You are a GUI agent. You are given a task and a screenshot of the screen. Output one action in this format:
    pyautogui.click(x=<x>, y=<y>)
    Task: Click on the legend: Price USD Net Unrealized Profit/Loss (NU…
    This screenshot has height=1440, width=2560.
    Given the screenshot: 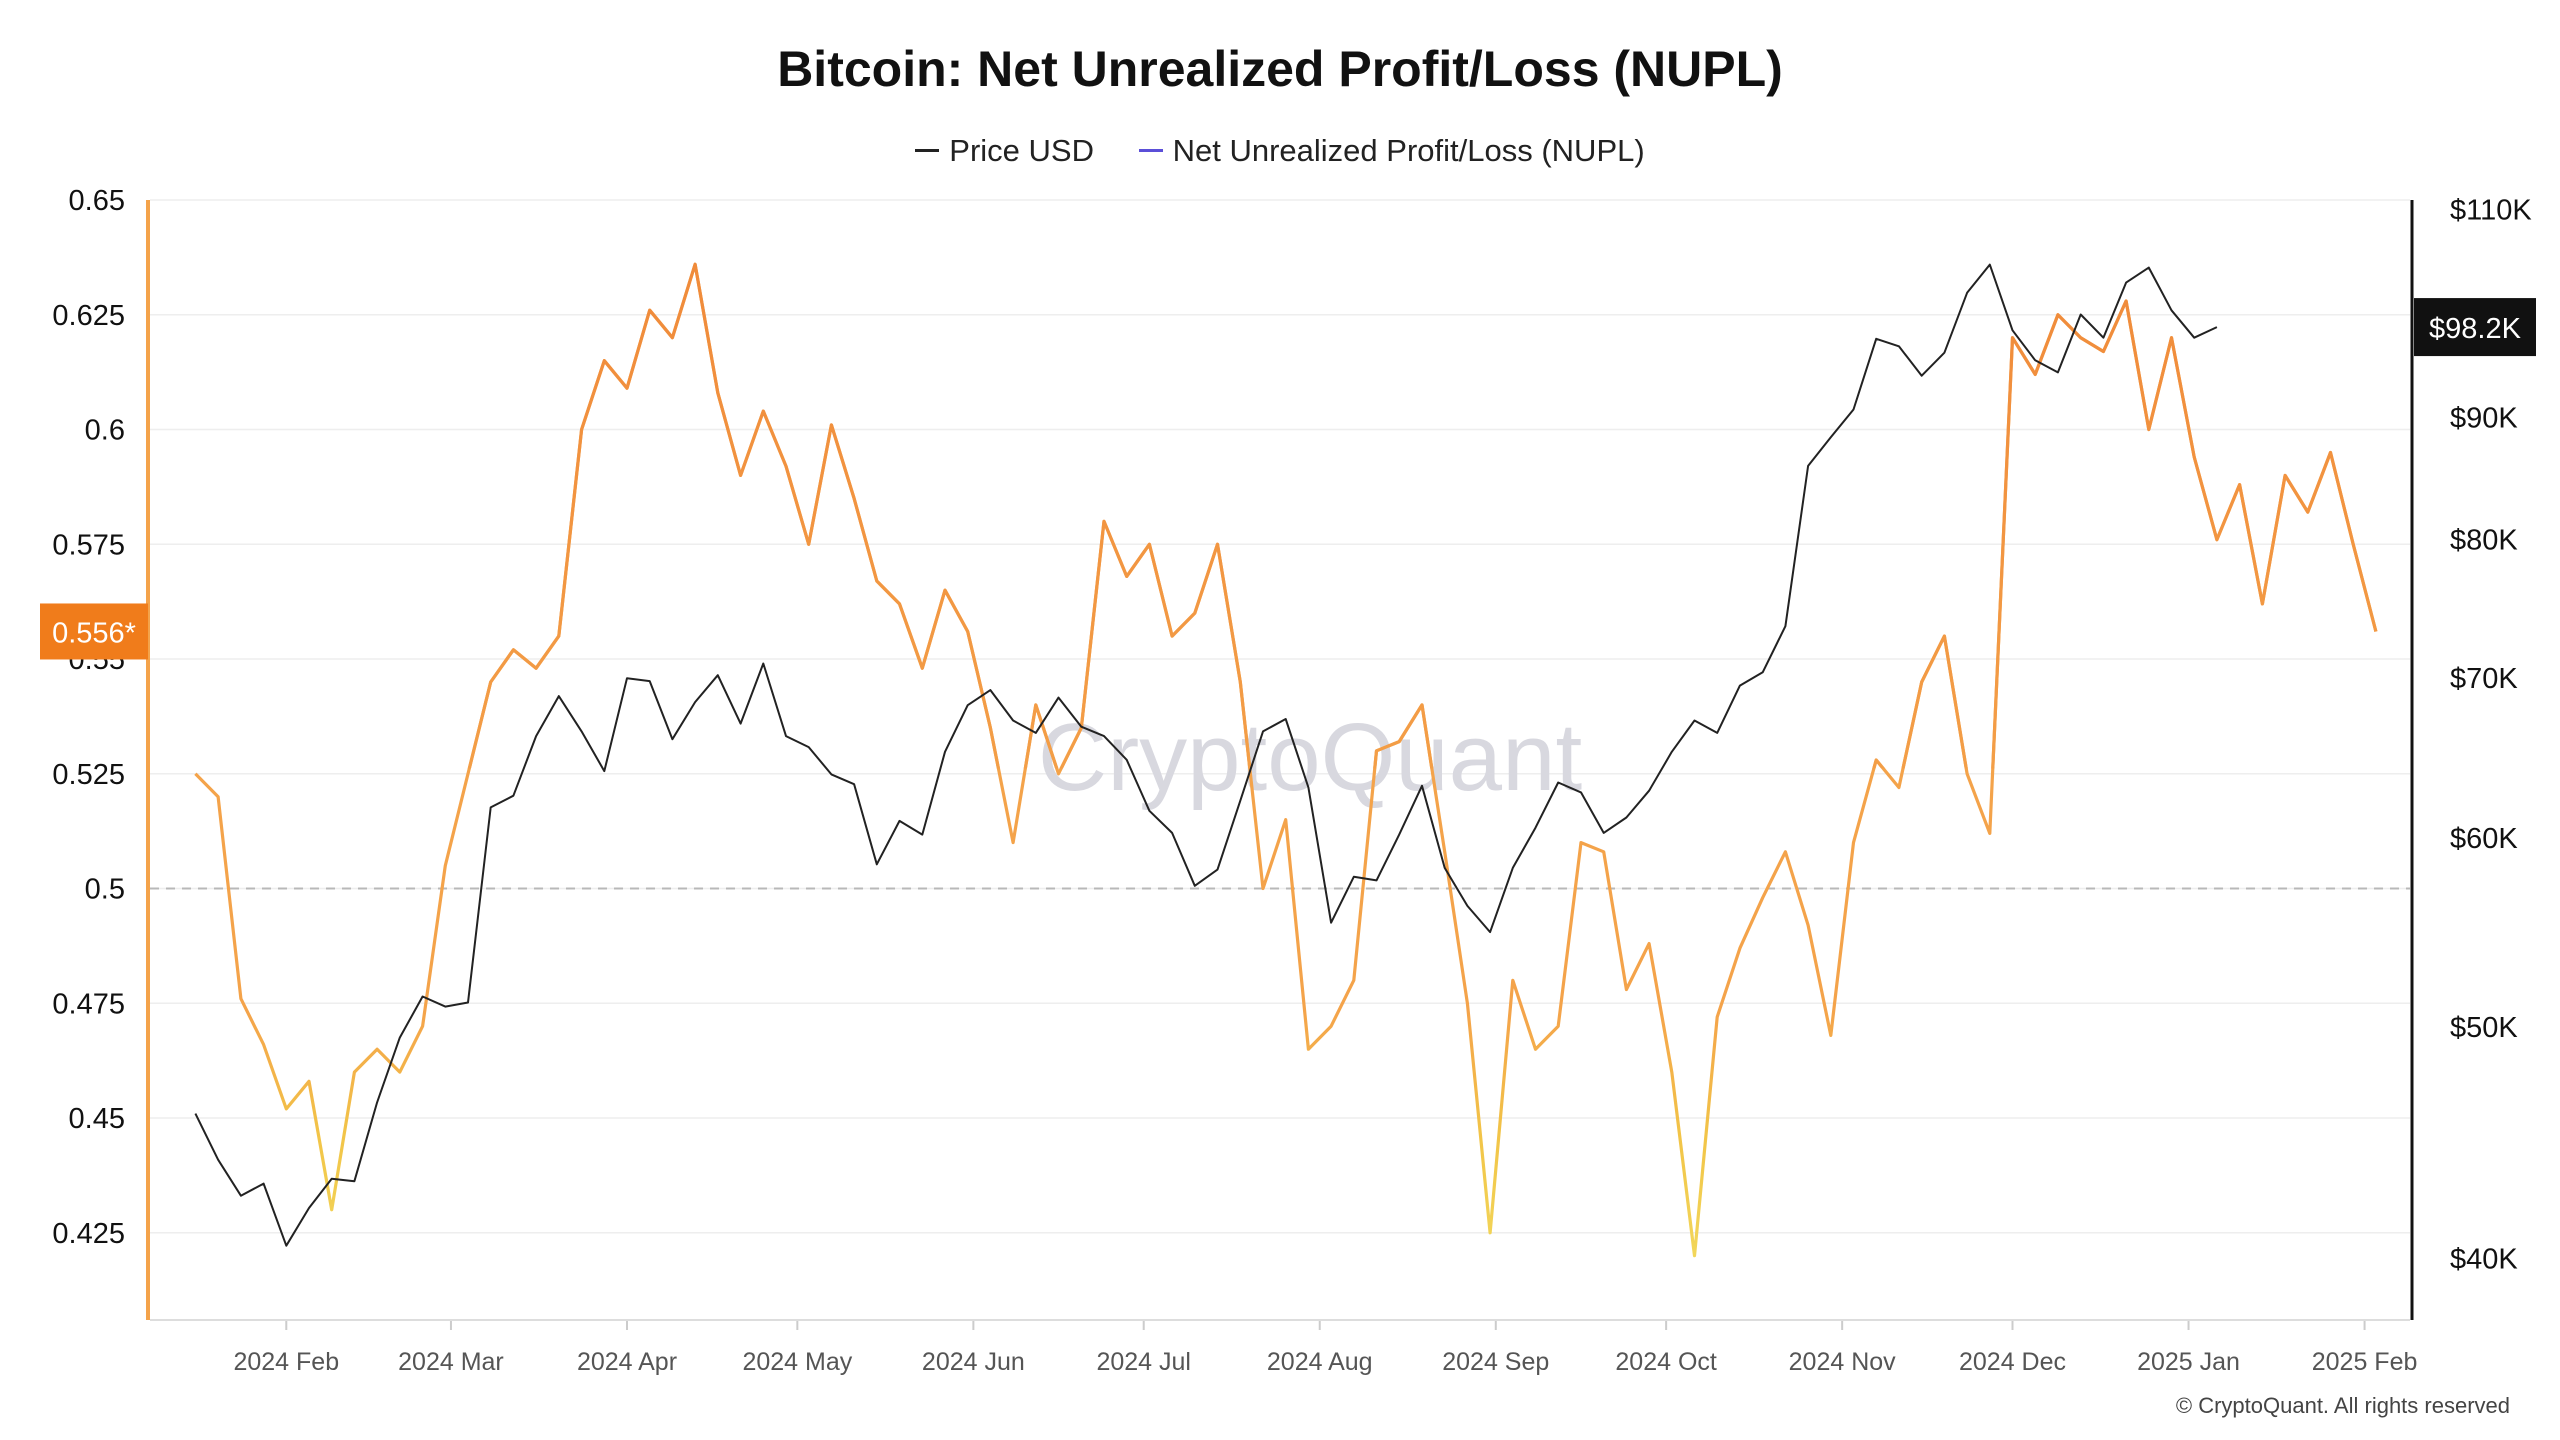 What is the action you would take?
    pyautogui.click(x=1280, y=146)
    